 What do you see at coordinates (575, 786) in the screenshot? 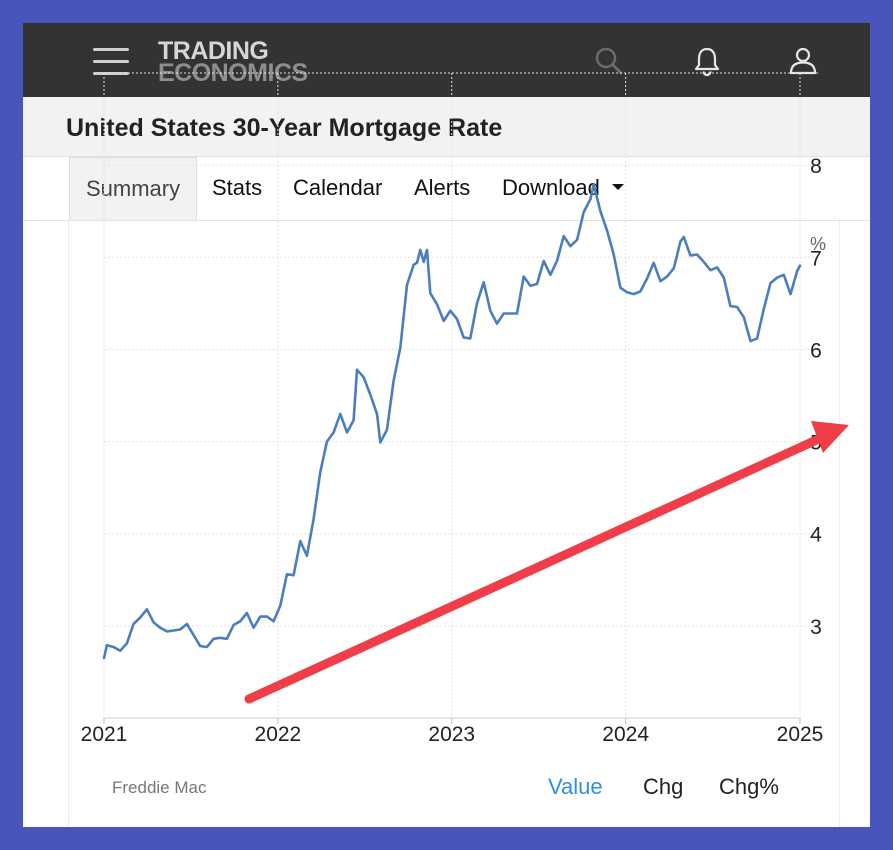
I see `value-option: Value` at bounding box center [575, 786].